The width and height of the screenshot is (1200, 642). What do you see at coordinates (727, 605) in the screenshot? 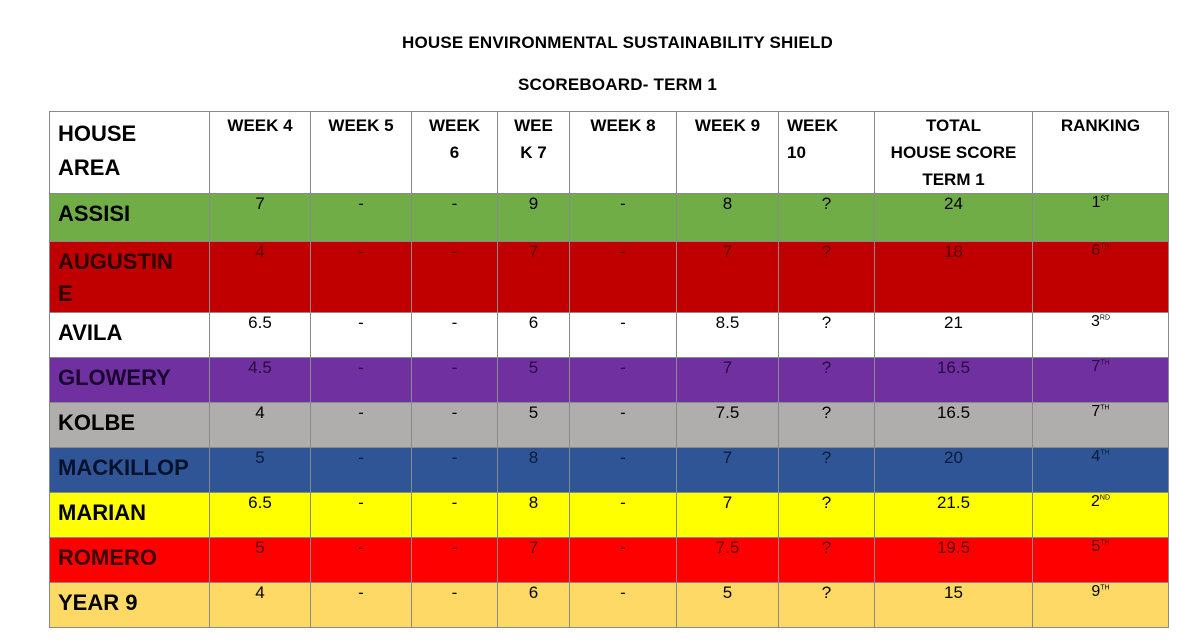
I see `week-9-score: 5` at bounding box center [727, 605].